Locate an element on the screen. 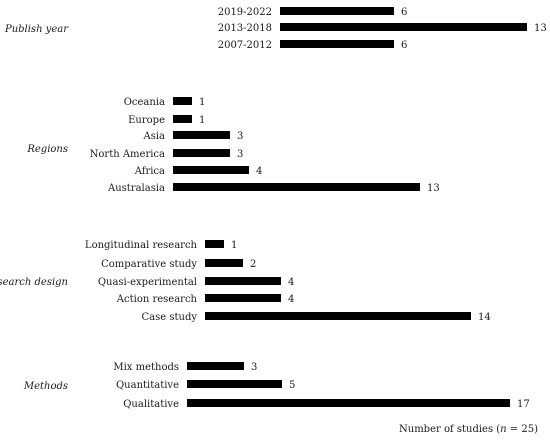 The height and width of the screenshot is (440, 550). category-label-quantitative: Quantitative is located at coordinates (147, 385).